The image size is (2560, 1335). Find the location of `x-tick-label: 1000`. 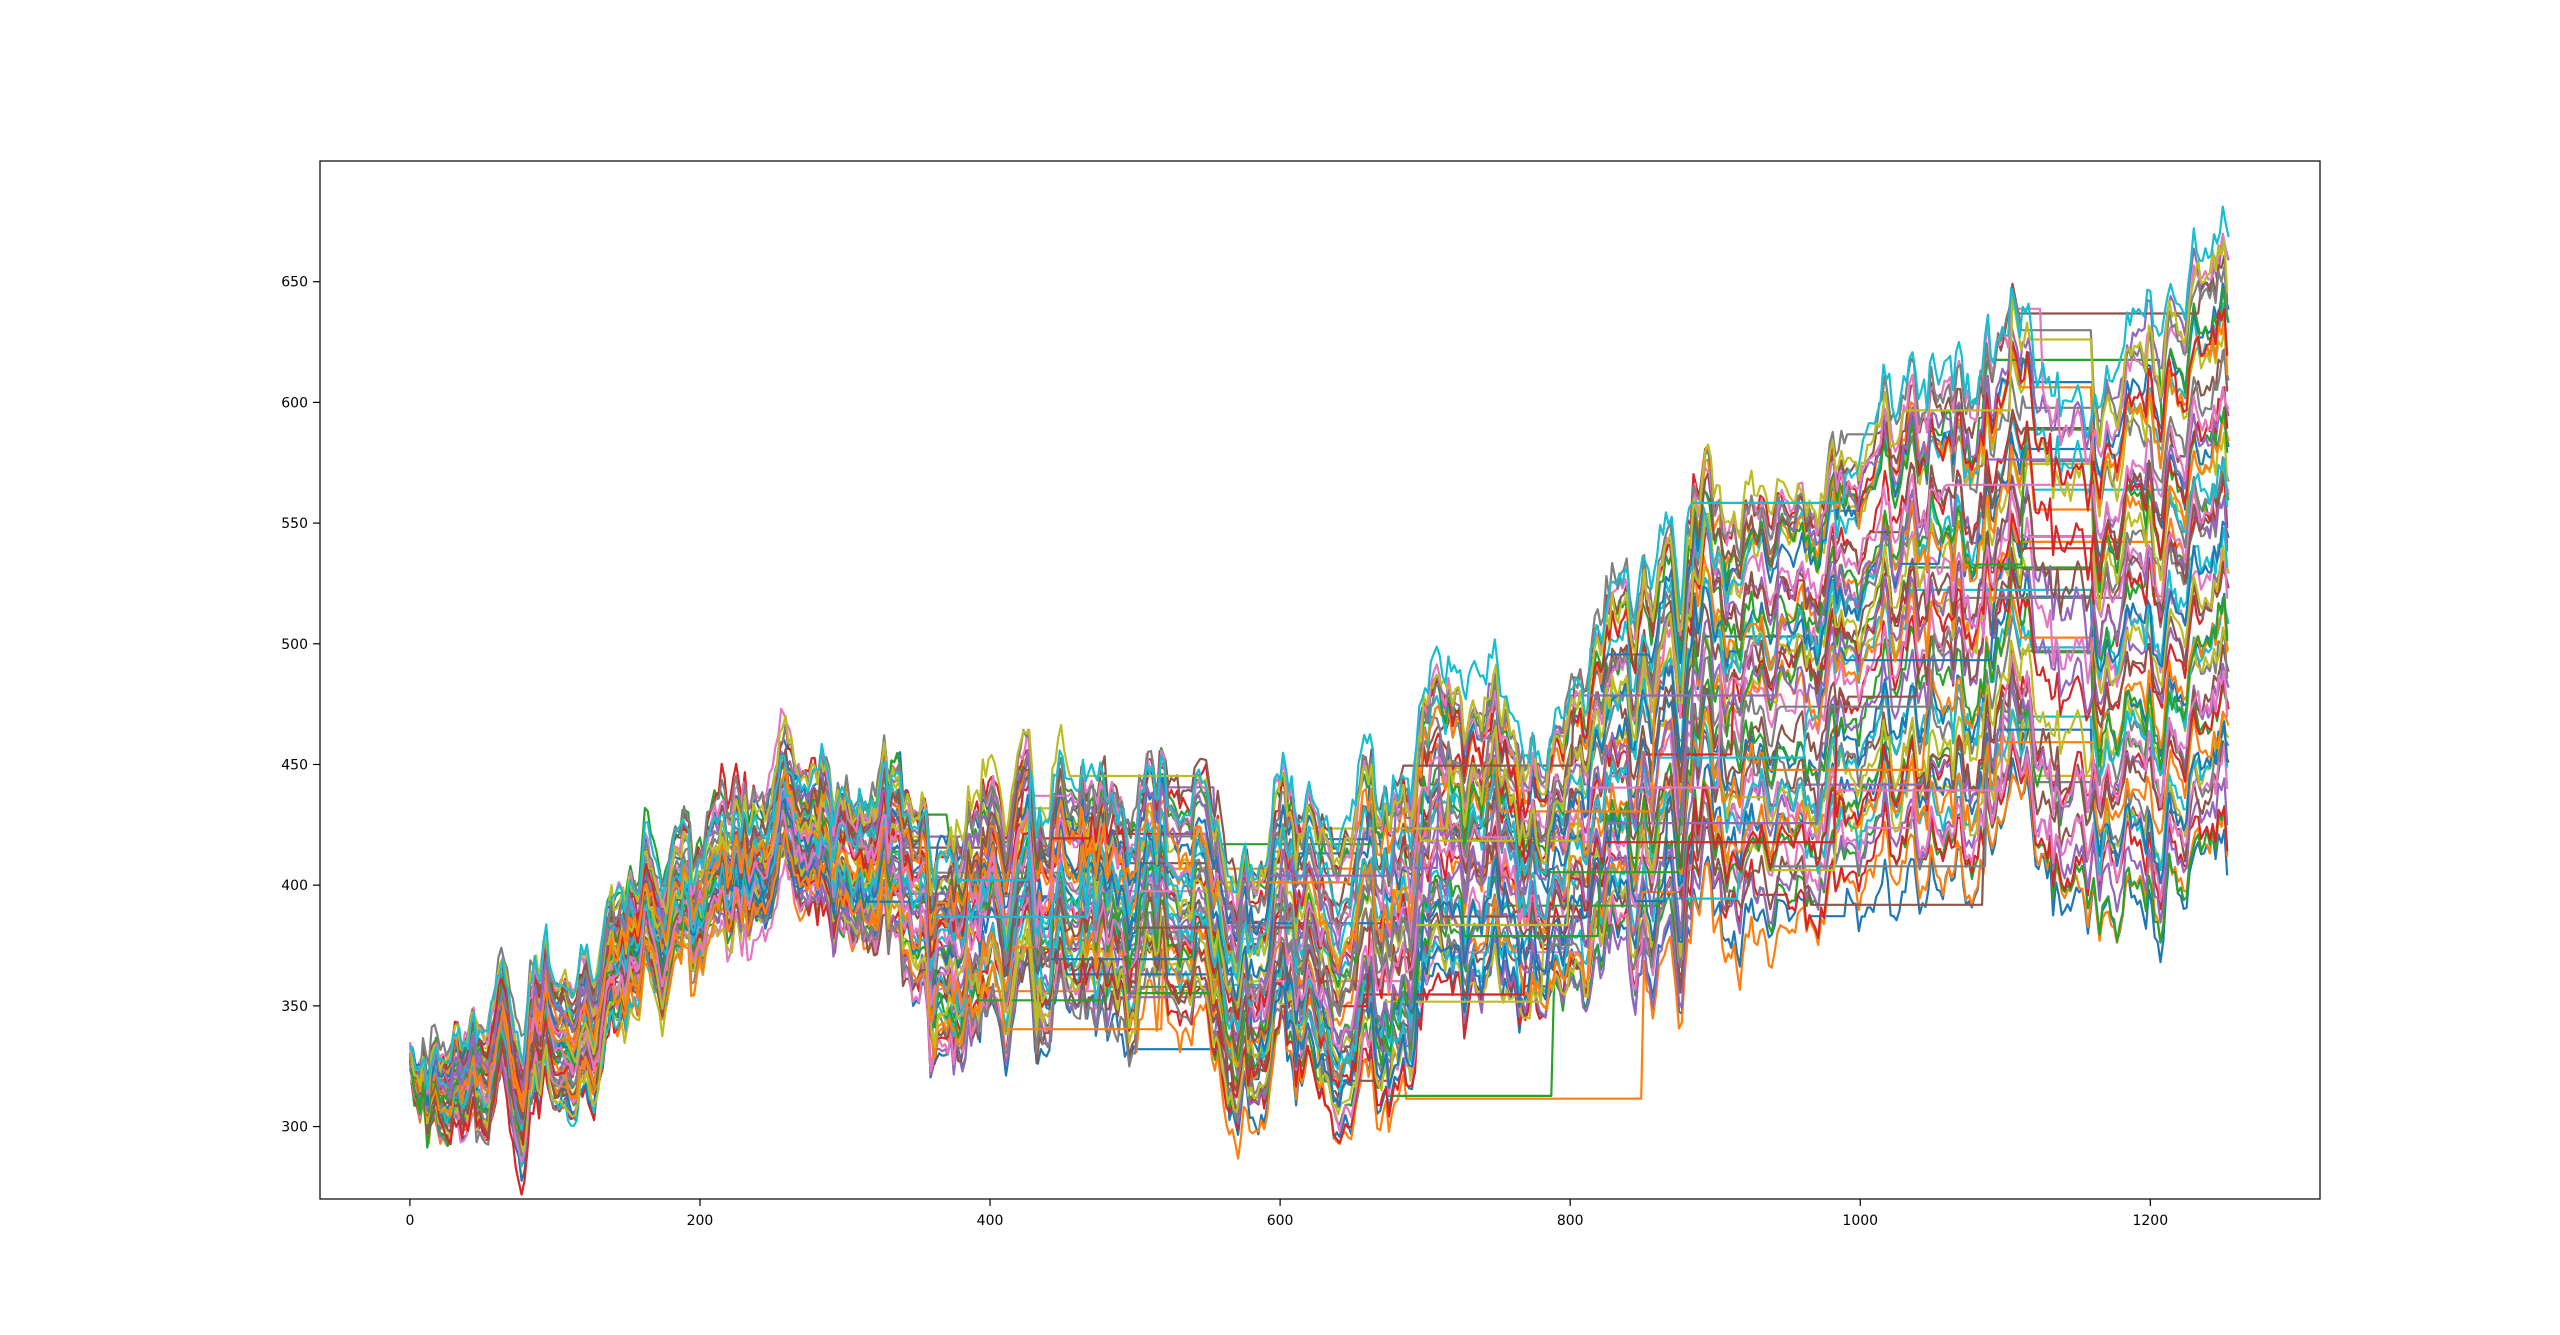

x-tick-label: 1000 is located at coordinates (1860, 1221).